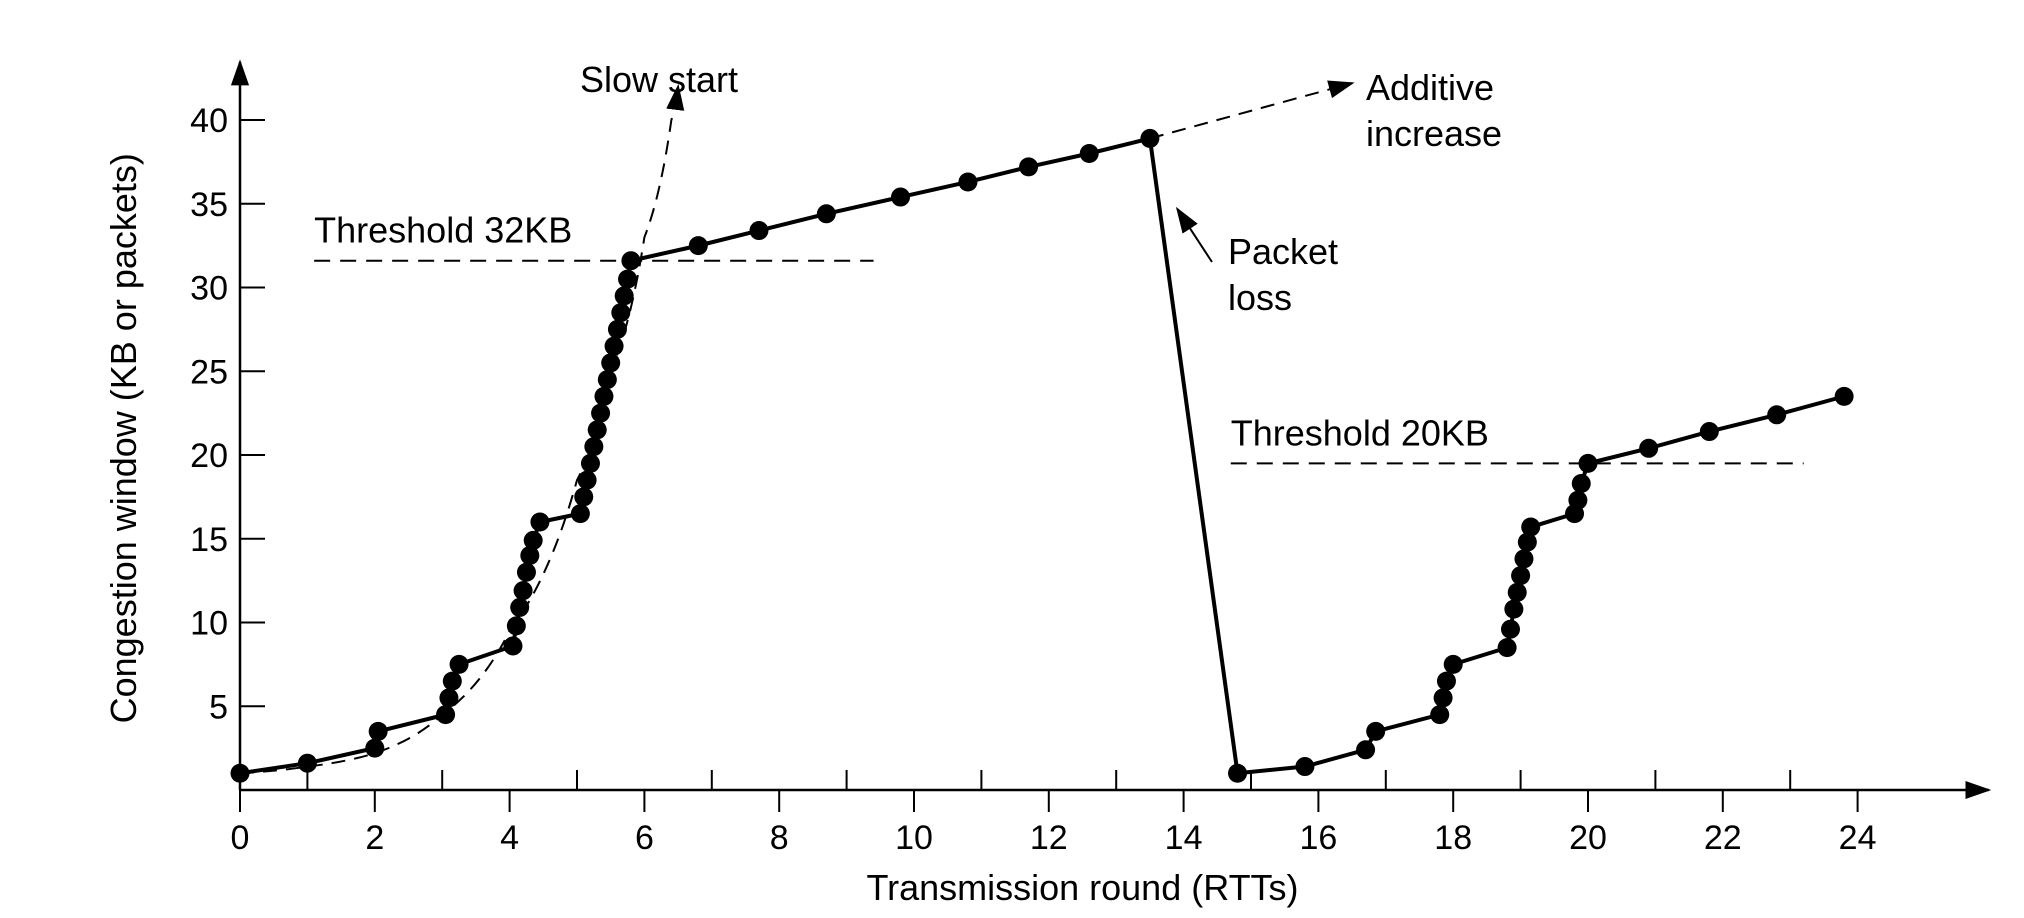  What do you see at coordinates (209, 121) in the screenshot?
I see `y-tick-label: 40` at bounding box center [209, 121].